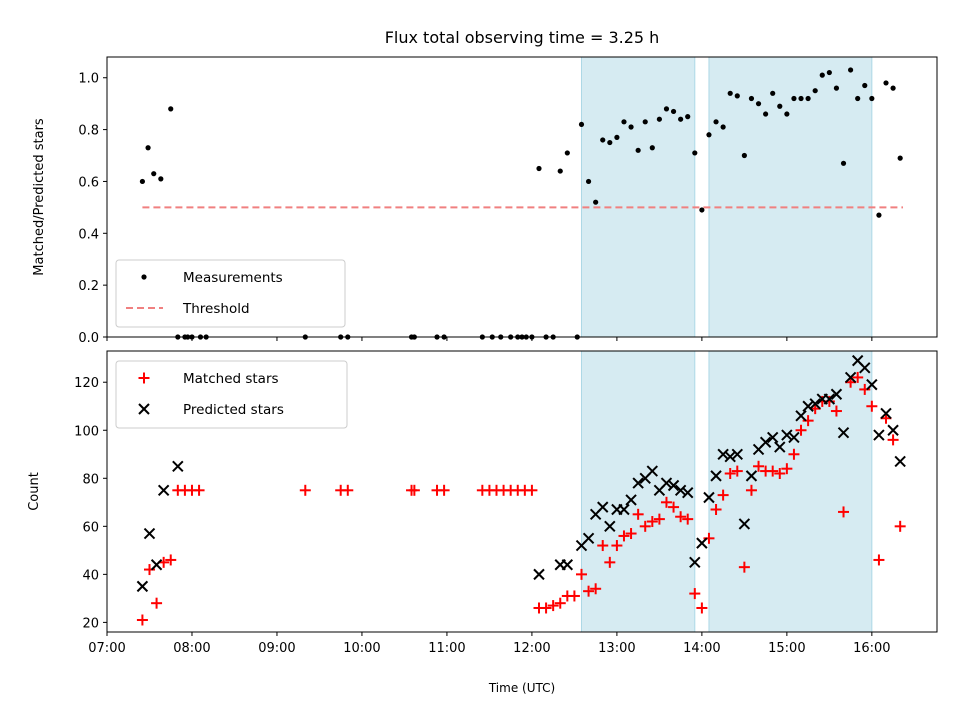  What do you see at coordinates (90, 623) in the screenshot?
I see `y-tick-label: 20` at bounding box center [90, 623].